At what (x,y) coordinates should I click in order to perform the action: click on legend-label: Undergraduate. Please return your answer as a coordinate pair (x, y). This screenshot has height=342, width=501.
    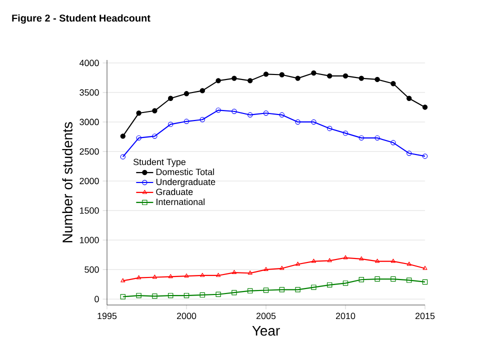
    Looking at the image, I should click on (186, 182).